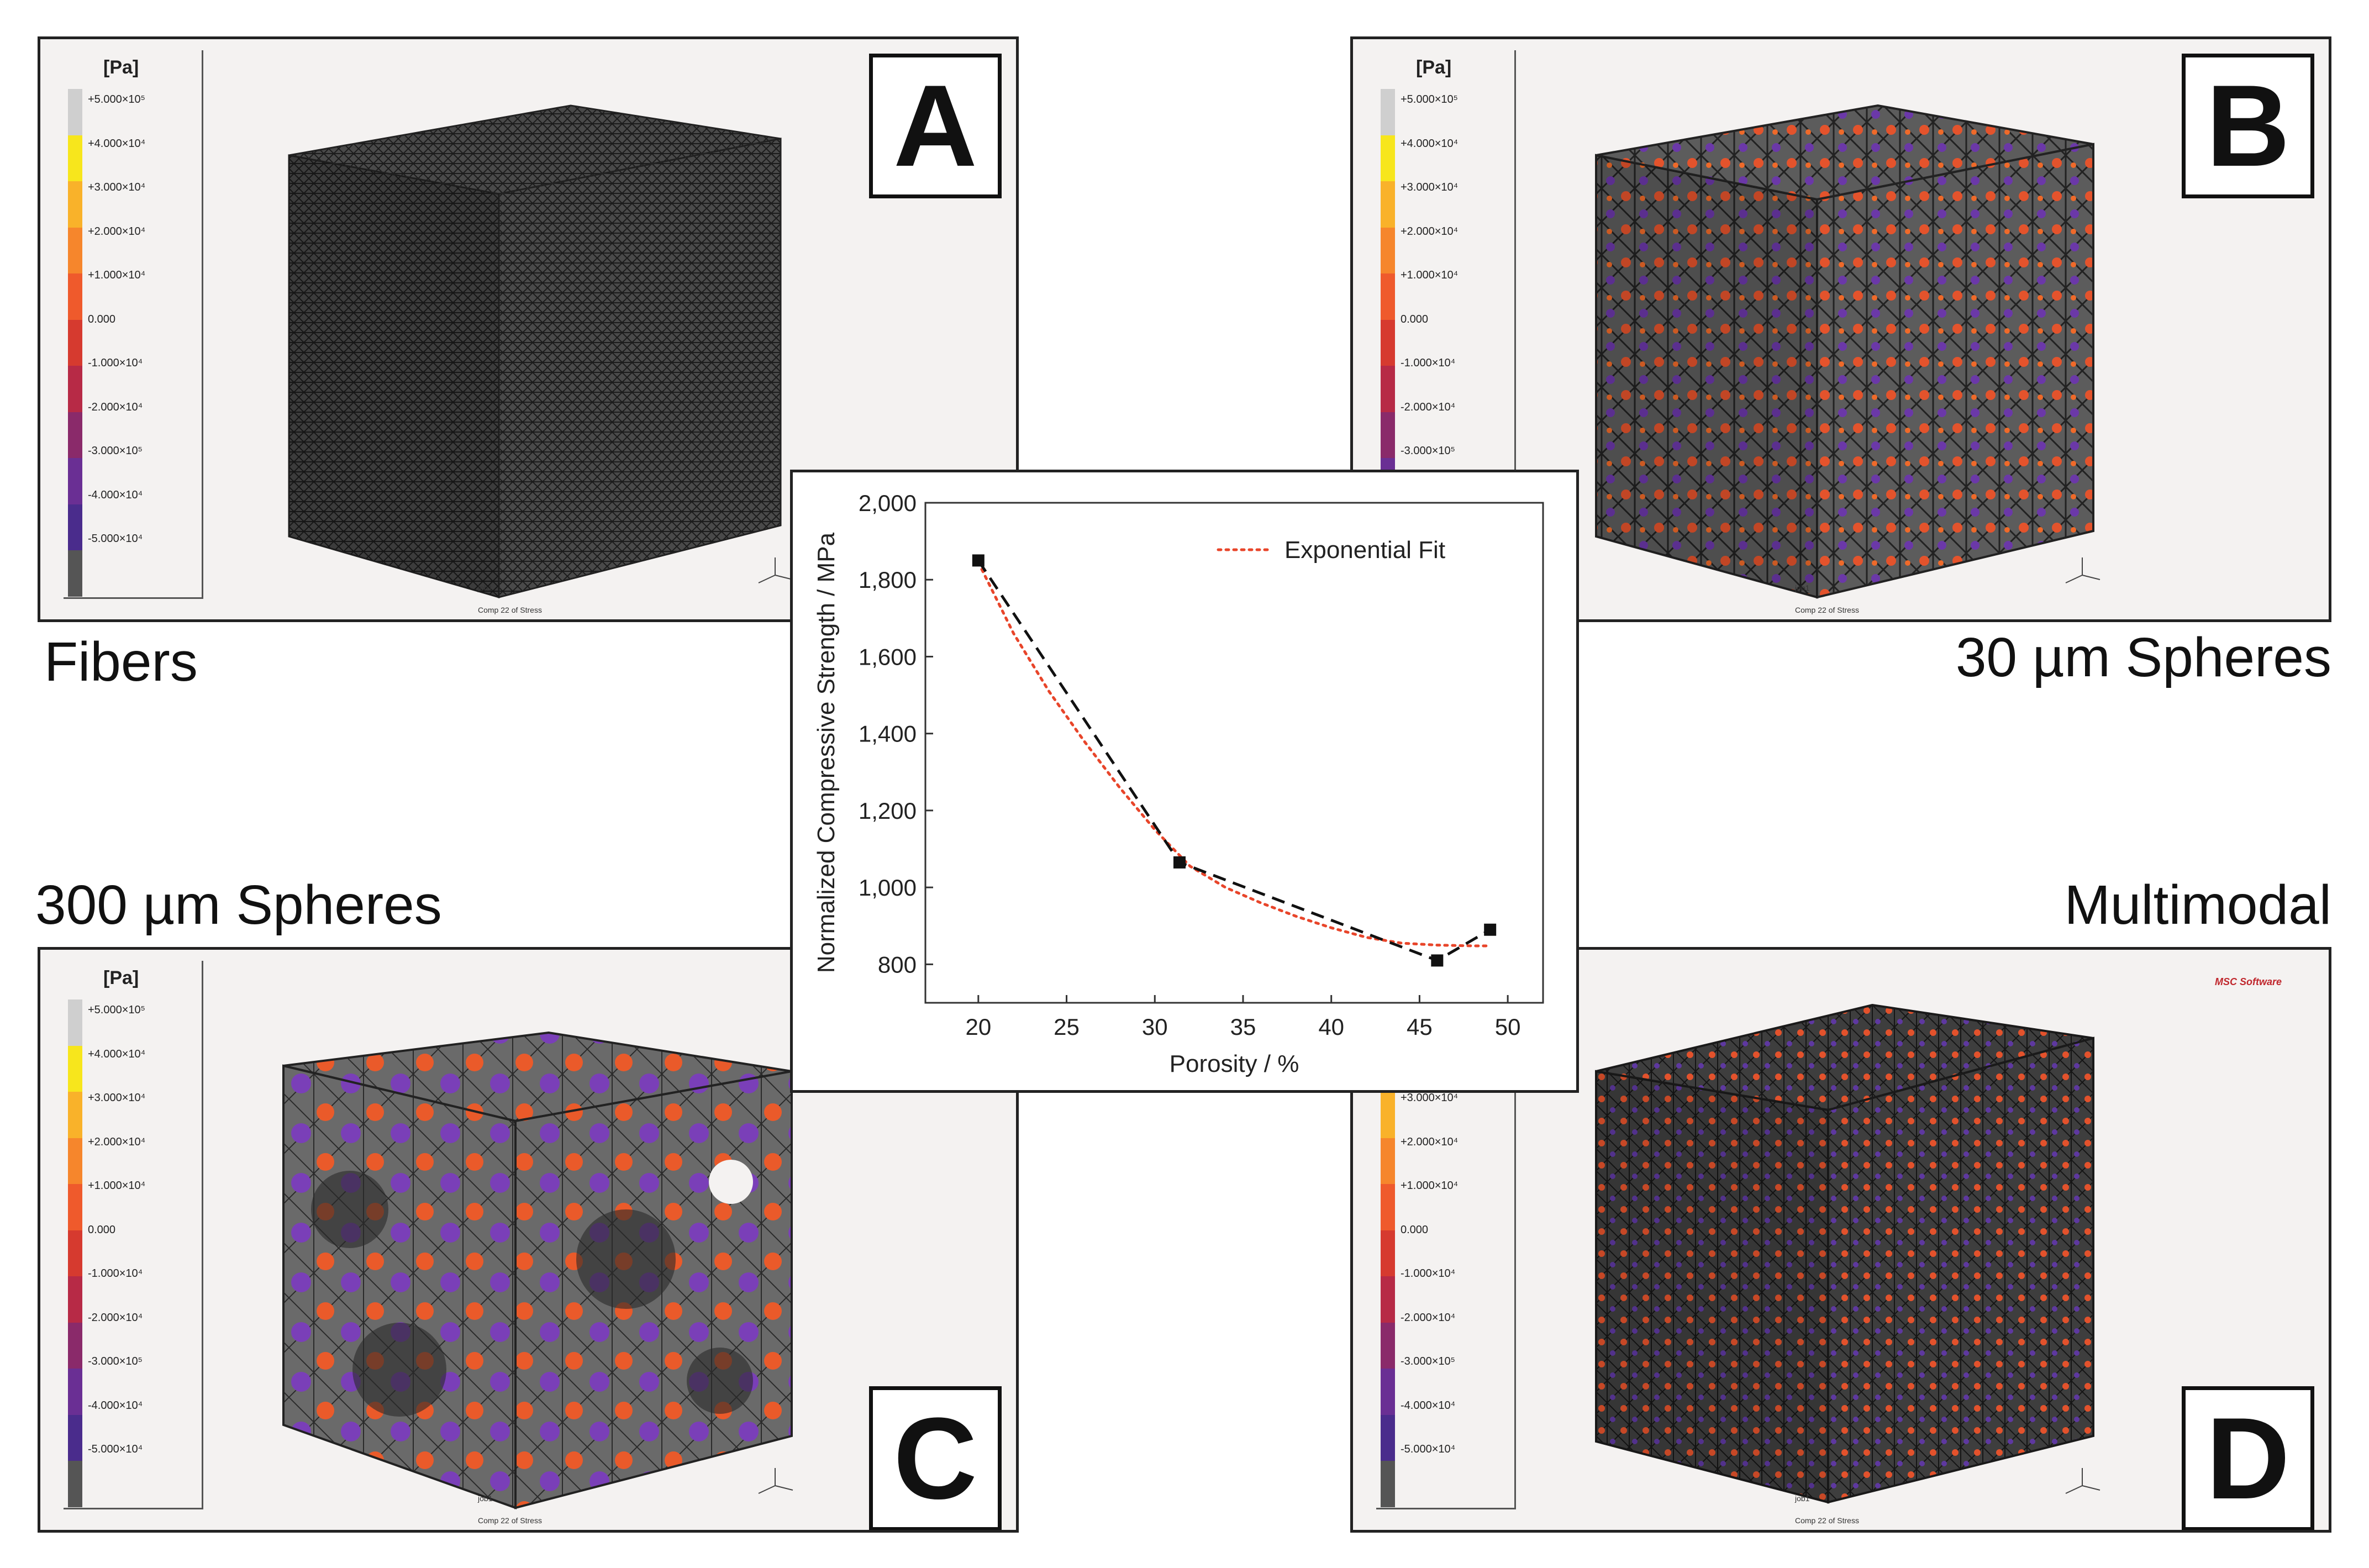 This screenshot has width=2369, height=1568. What do you see at coordinates (888, 503) in the screenshot?
I see `y-tick-label: 2,000` at bounding box center [888, 503].